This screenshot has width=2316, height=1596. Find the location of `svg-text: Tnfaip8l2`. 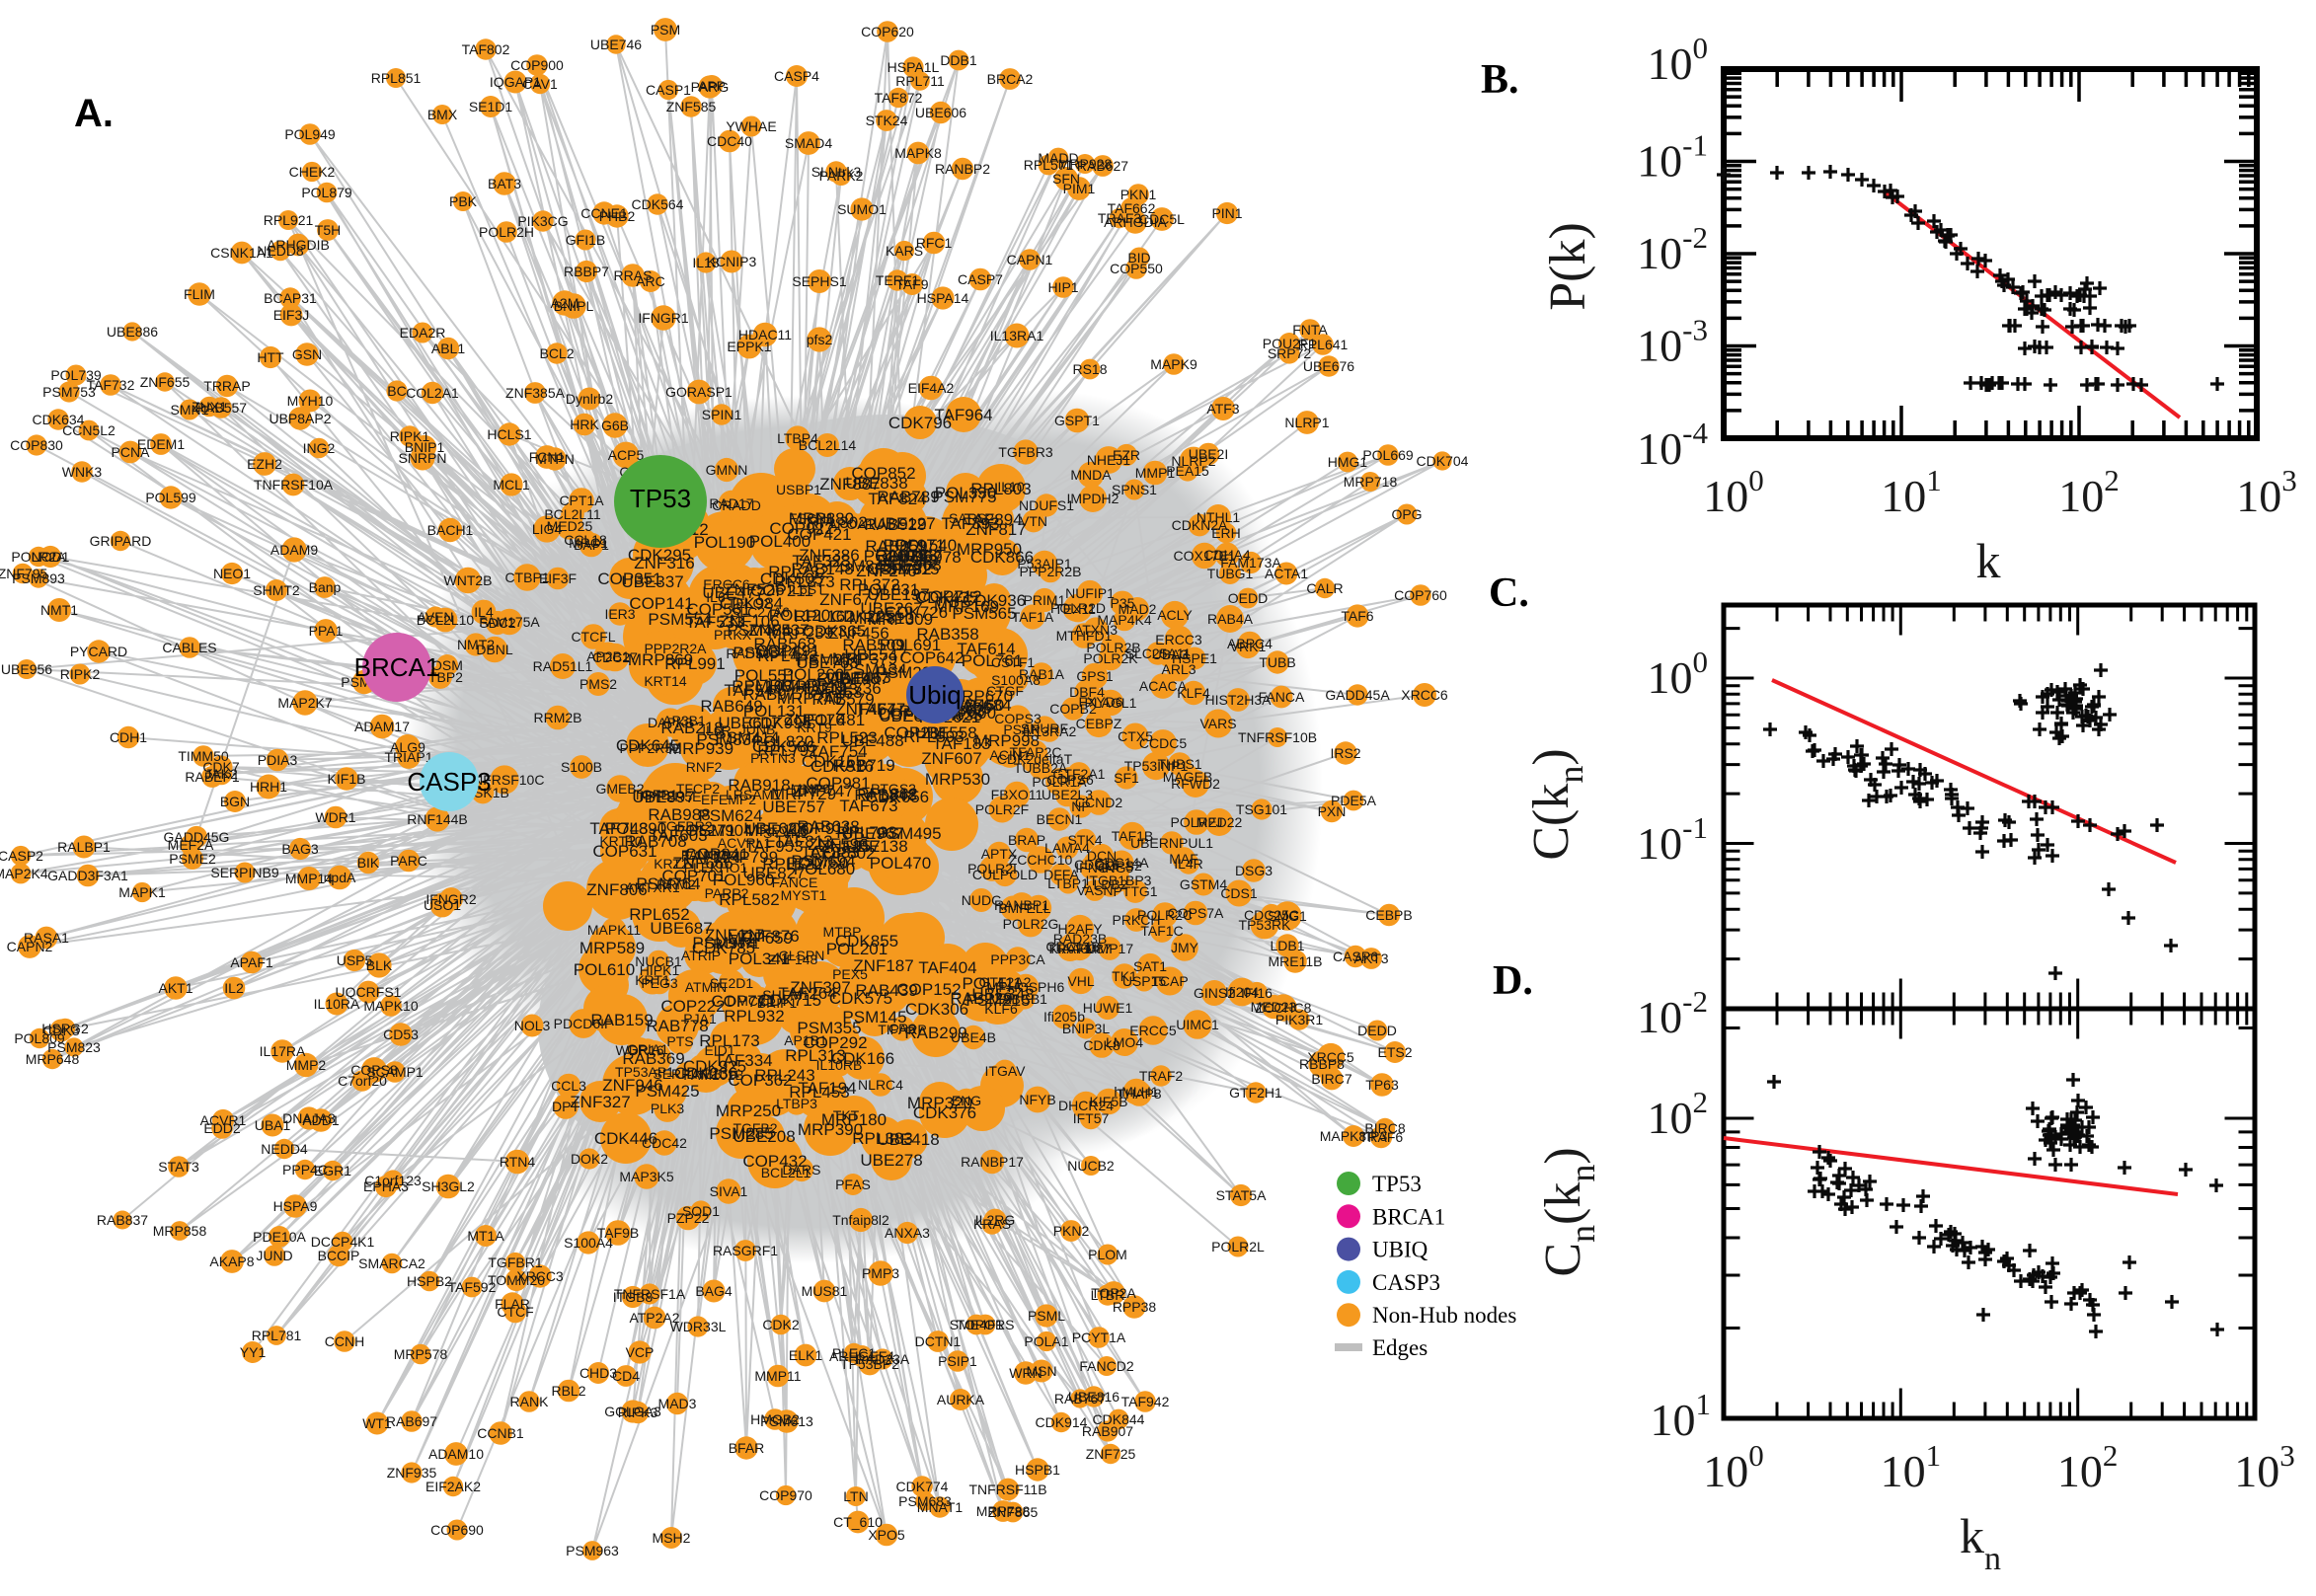

svg-text: Tnfaip8l2 is located at coordinates (861, 1220).